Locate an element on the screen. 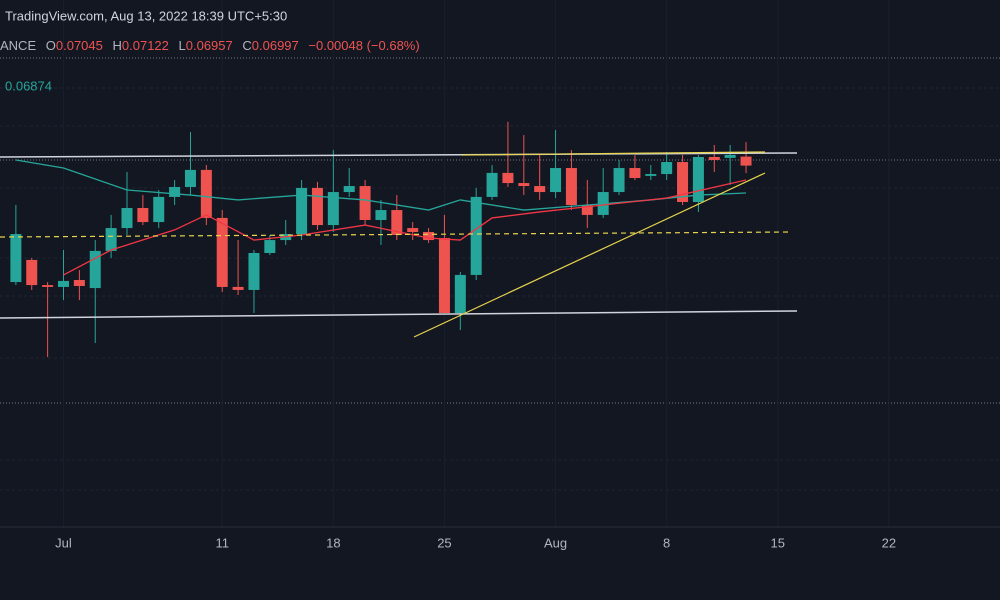 The image size is (1000, 600). x-tick-label: 18 is located at coordinates (333, 542).